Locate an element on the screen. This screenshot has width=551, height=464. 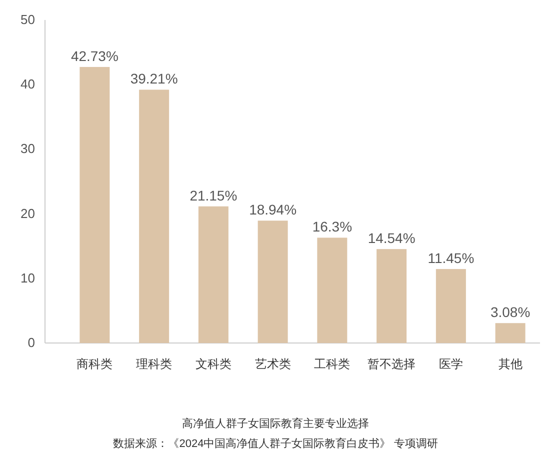
source-note: 数据来源：《2024中国高净值人群子女国际教育白皮书》 专项调研 is located at coordinates (275, 443).